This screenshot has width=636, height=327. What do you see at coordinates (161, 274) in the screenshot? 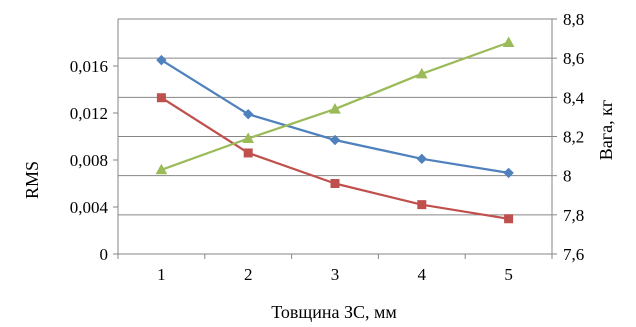
I see `x-tick-label: 1` at bounding box center [161, 274].